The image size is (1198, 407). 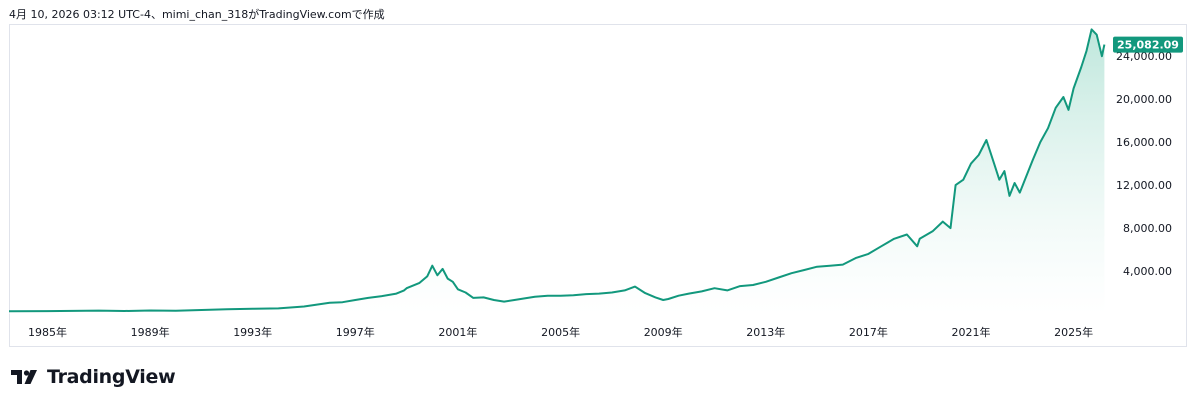 I want to click on last-price-badge, so click(x=1148, y=44).